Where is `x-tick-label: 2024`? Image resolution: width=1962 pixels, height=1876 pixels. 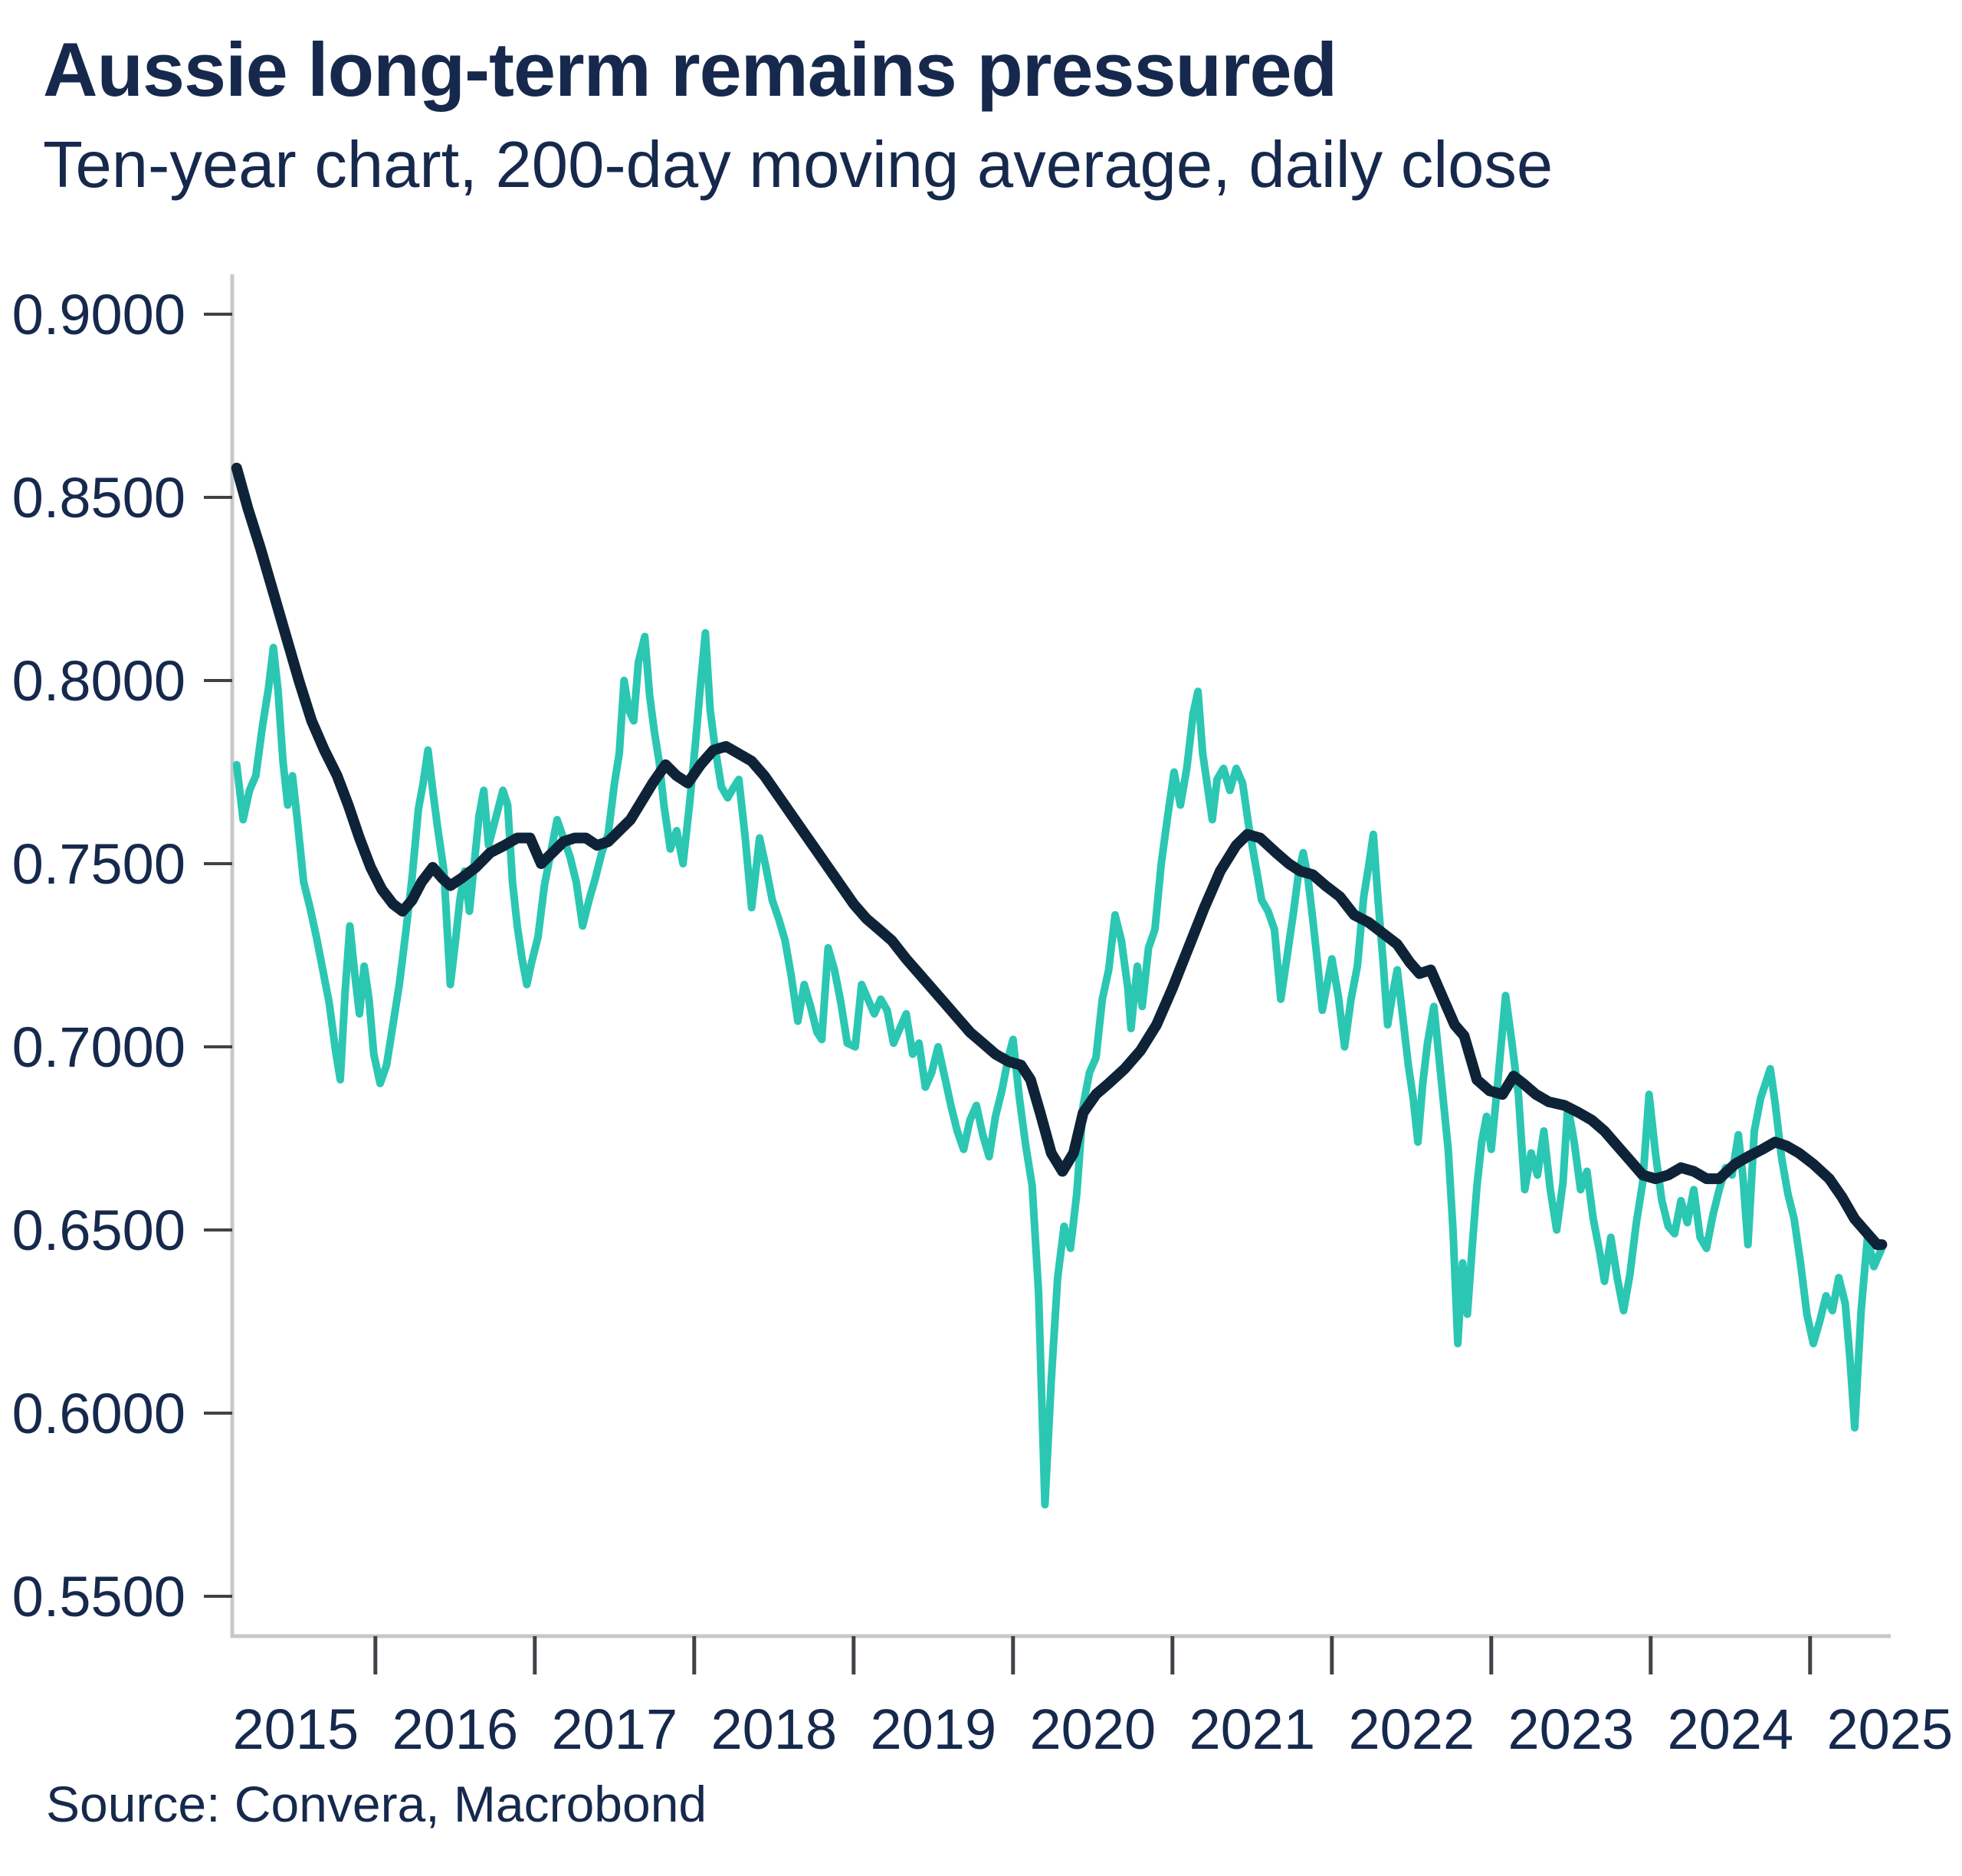
x-tick-label: 2024 is located at coordinates (1730, 1729).